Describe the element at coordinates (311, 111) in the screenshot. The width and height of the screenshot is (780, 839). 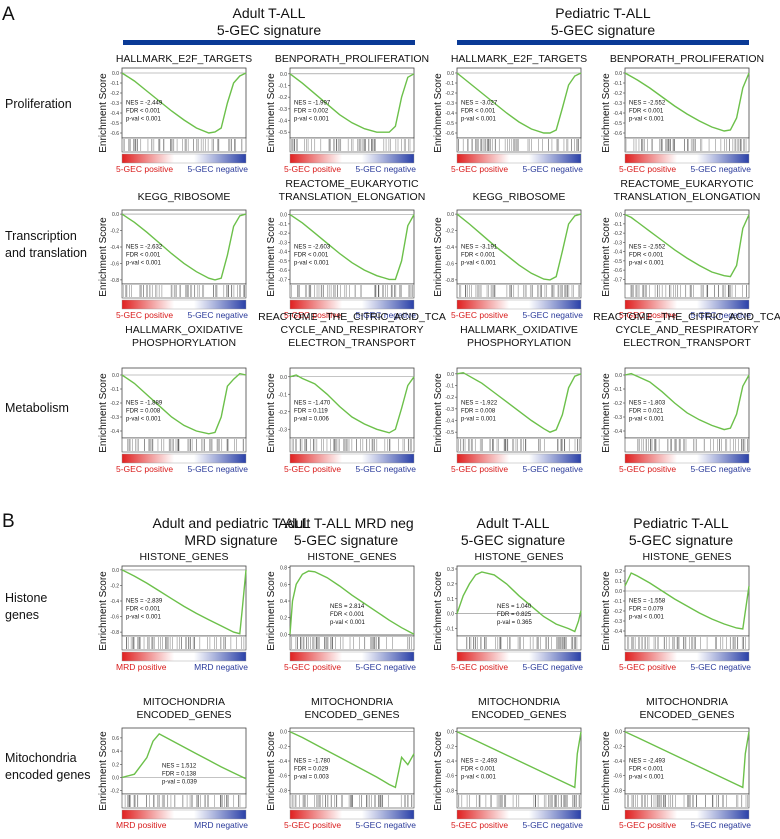
I see `stat-line: FDR = 0.002` at that location.